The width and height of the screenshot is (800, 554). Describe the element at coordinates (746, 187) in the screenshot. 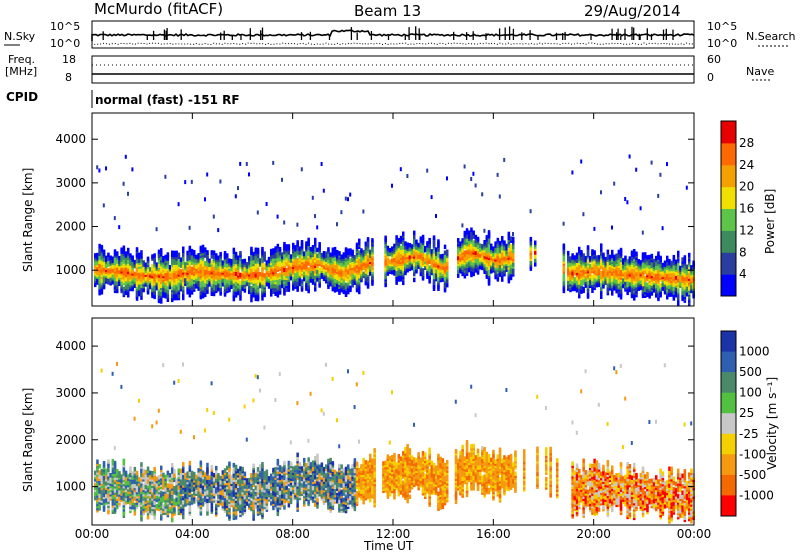

I see `colorbar-tick-label: 20` at that location.